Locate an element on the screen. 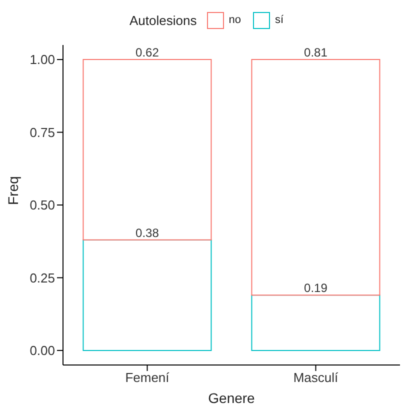  y-tick-label: 0.50 is located at coordinates (42, 205).